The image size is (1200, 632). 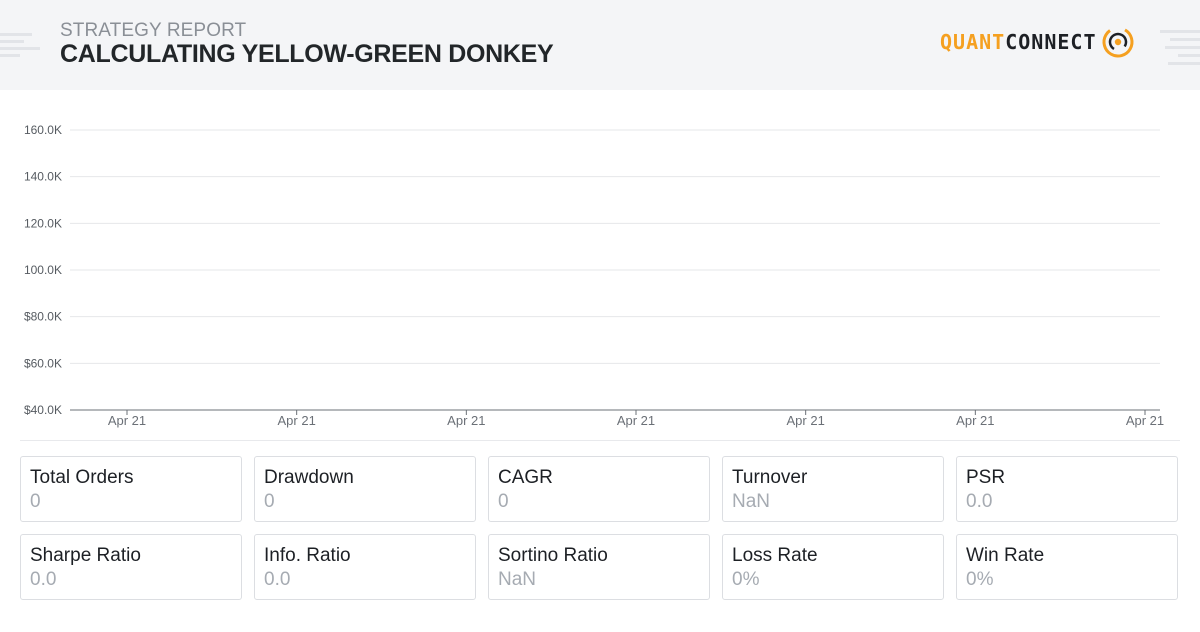 What do you see at coordinates (365, 567) in the screenshot?
I see `stat-info-ratio: Info. Ratio 0.0` at bounding box center [365, 567].